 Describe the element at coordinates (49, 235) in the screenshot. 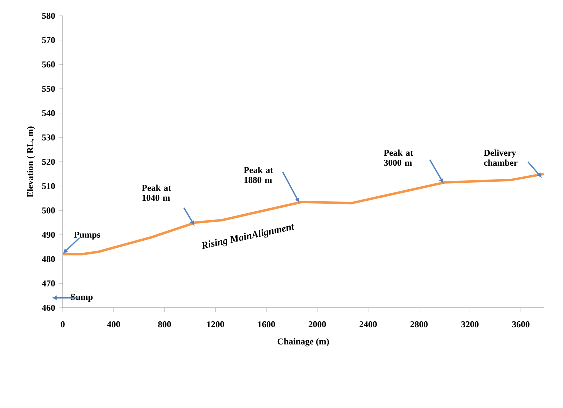

I see `y-tick-label: 490` at that location.